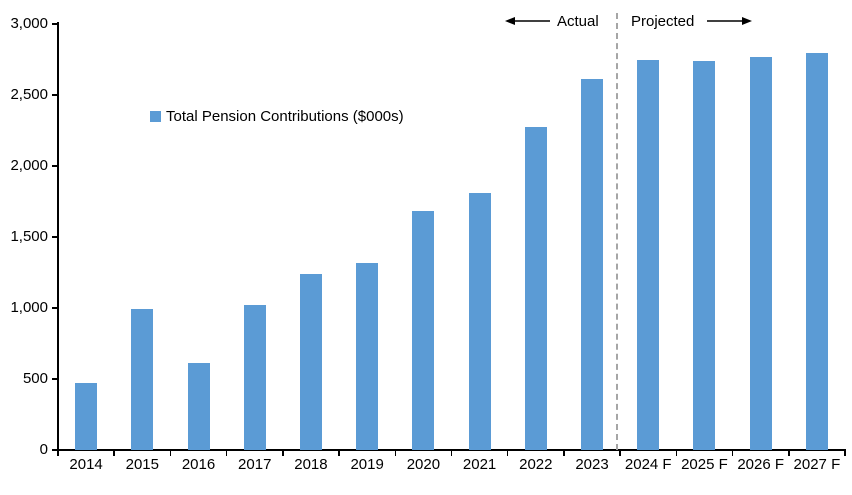  What do you see at coordinates (35, 378) in the screenshot?
I see `y-tick-label: 500` at bounding box center [35, 378].